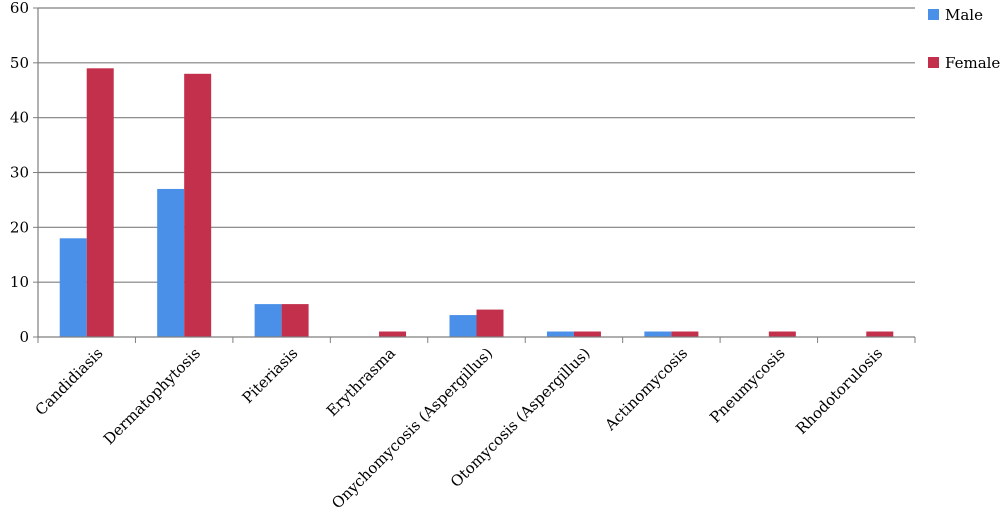 This screenshot has width=1000, height=523. What do you see at coordinates (933, 14) in the screenshot?
I see `legend-swatch-male` at bounding box center [933, 14].